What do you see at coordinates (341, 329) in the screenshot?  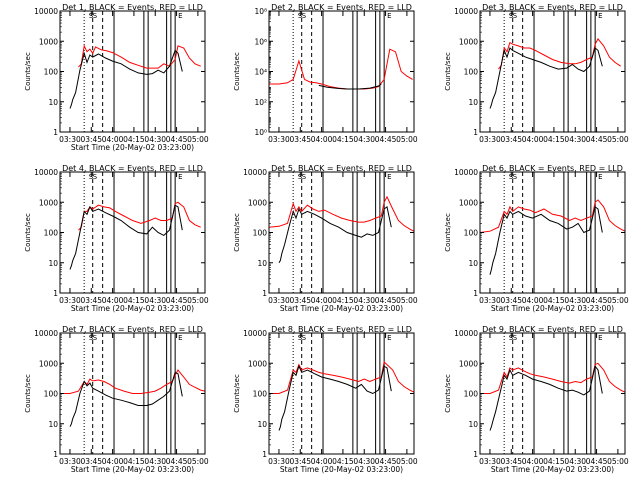 I see `panel-title: Det 8, BLACK = Events, RED = LLD` at bounding box center [341, 329].